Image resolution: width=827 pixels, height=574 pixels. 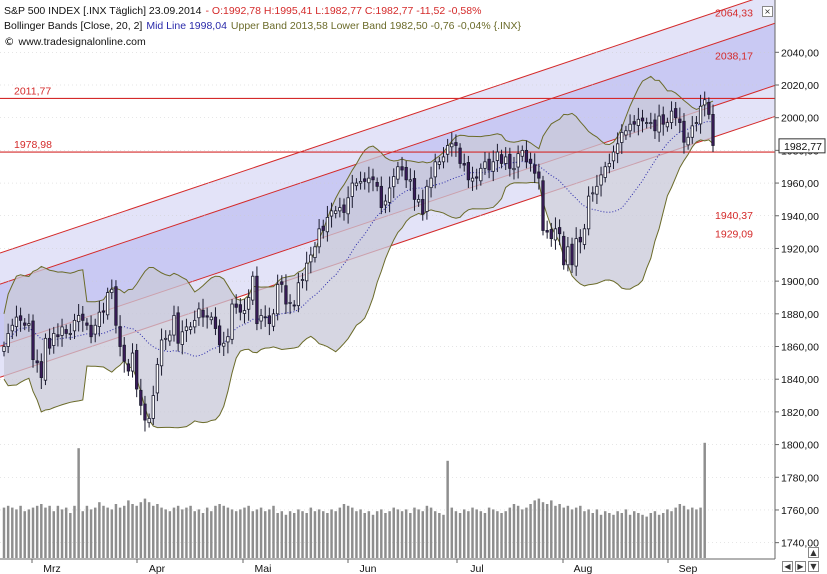 What do you see at coordinates (800, 53) in the screenshot?
I see `price-tick-label: 2040,00` at bounding box center [800, 53].